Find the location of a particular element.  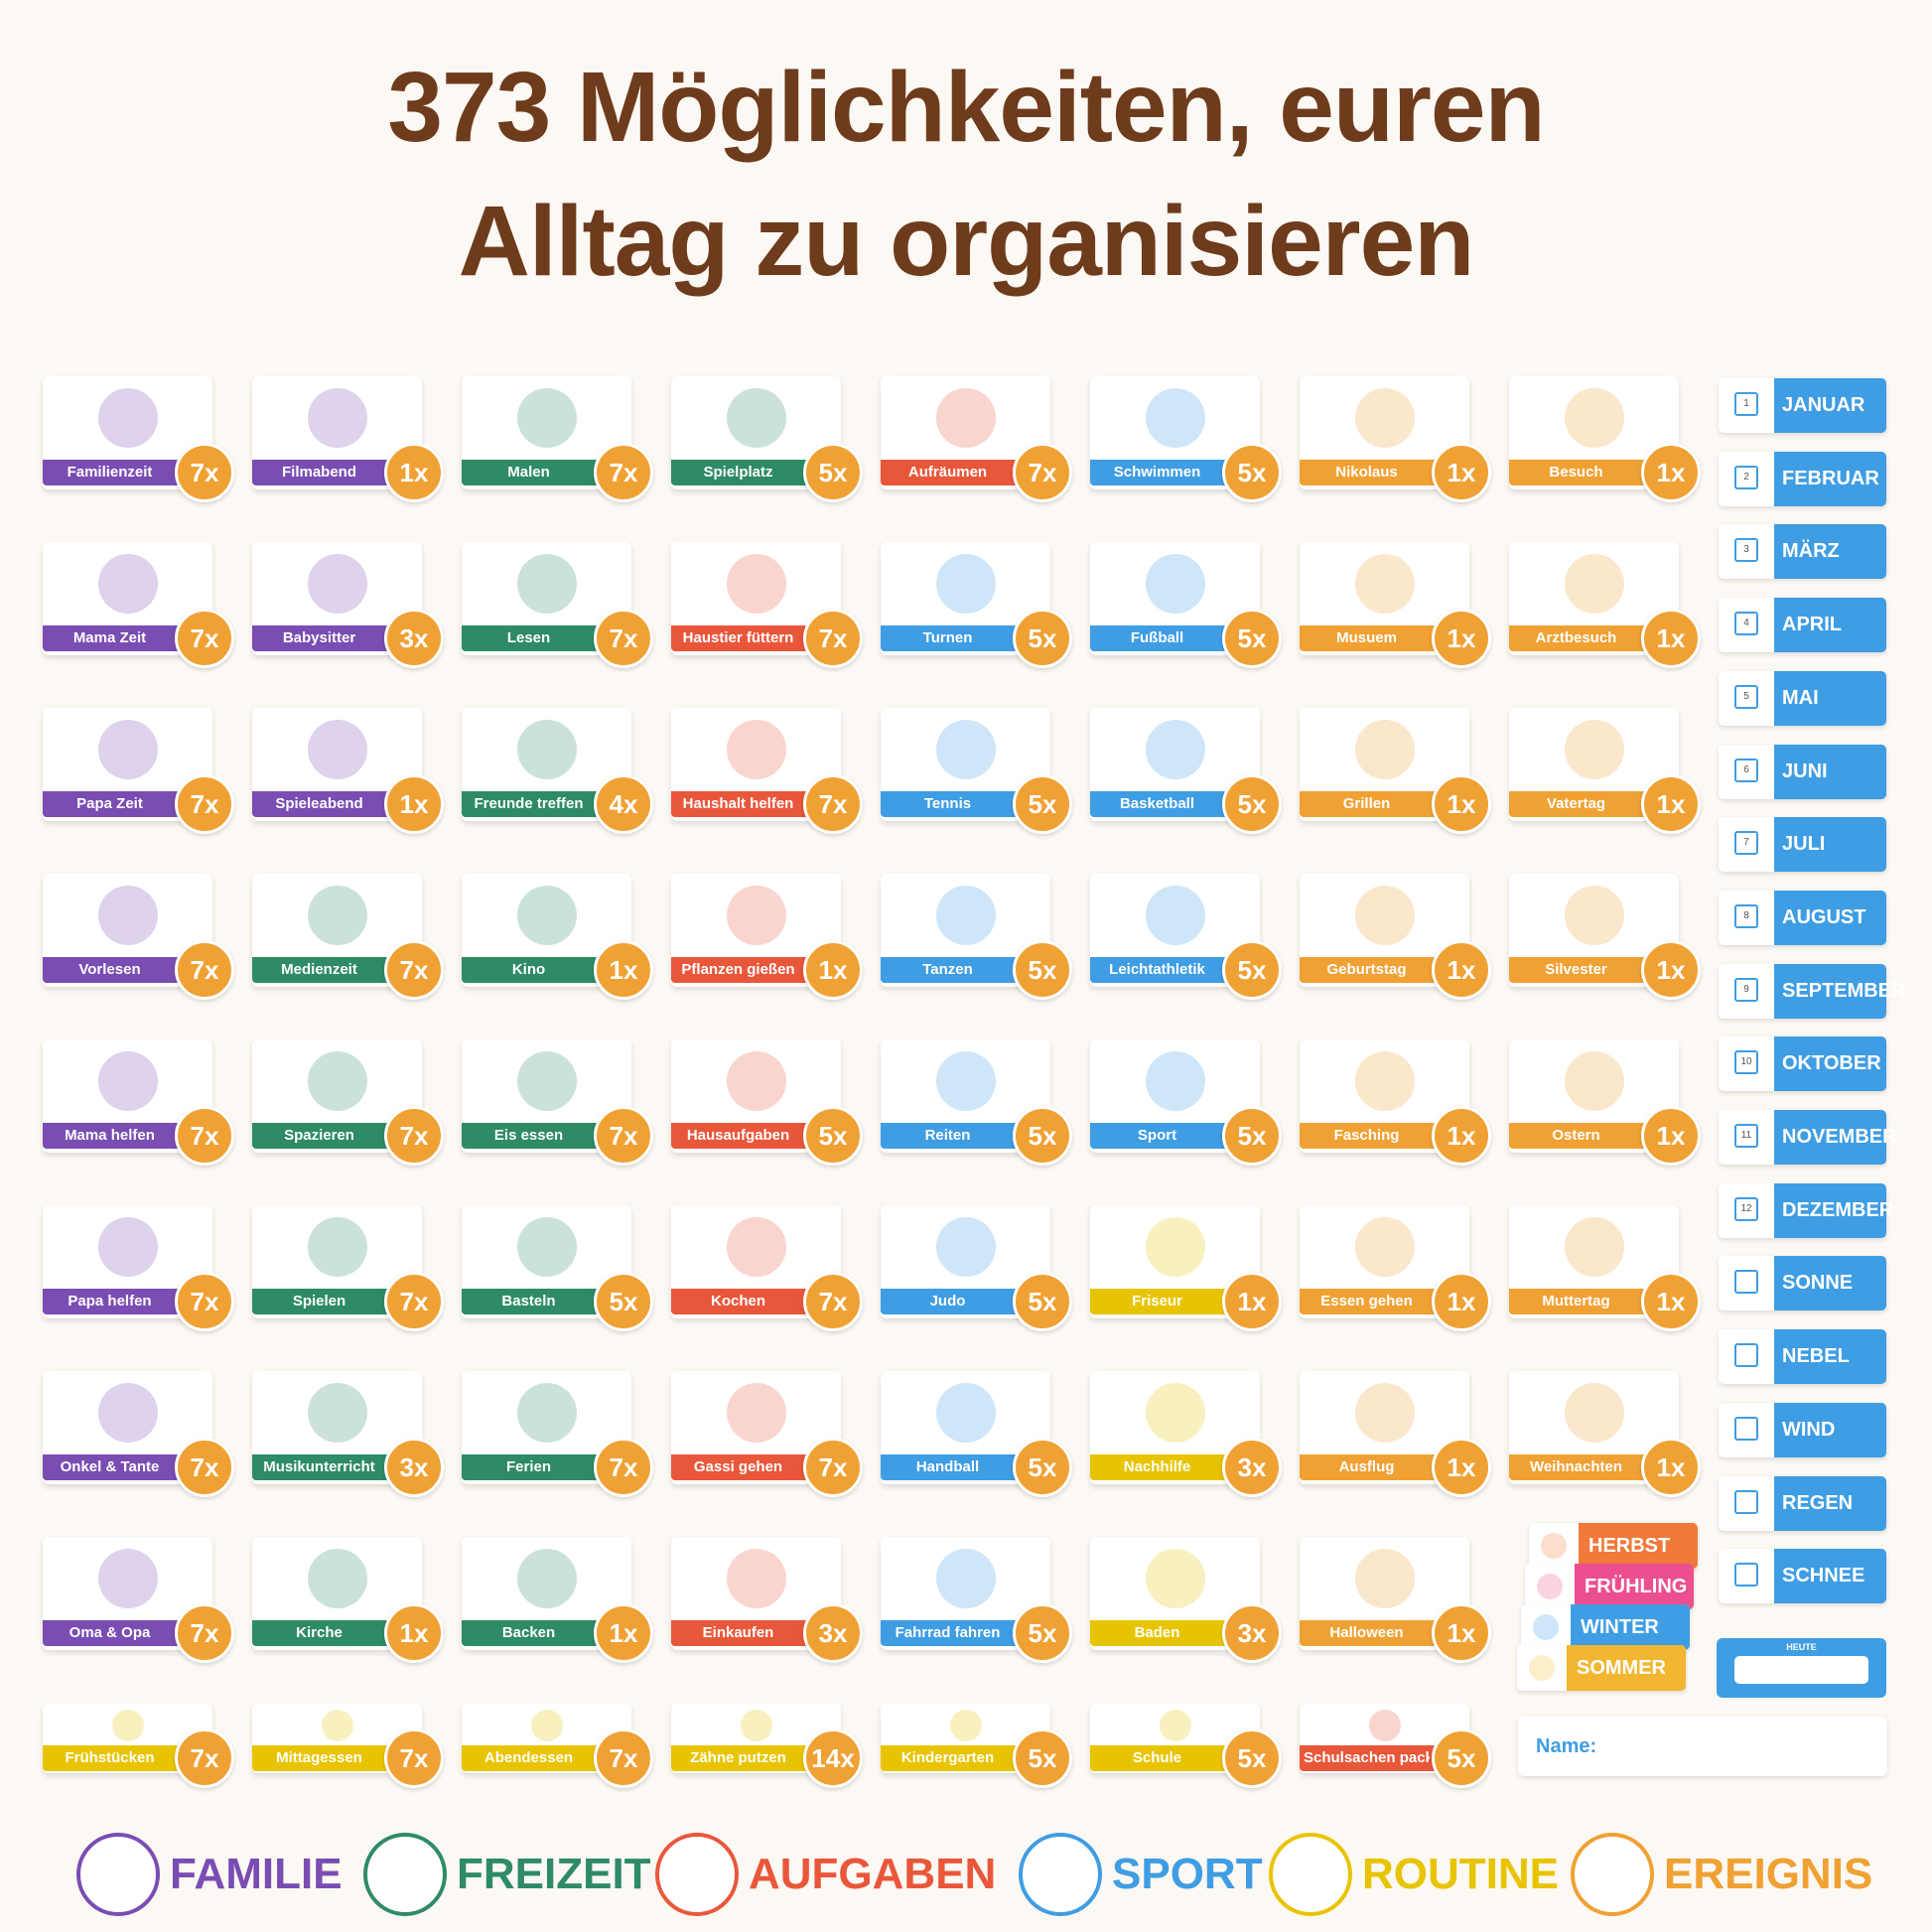

tag-color: FEBRUAR is located at coordinates (1830, 478).